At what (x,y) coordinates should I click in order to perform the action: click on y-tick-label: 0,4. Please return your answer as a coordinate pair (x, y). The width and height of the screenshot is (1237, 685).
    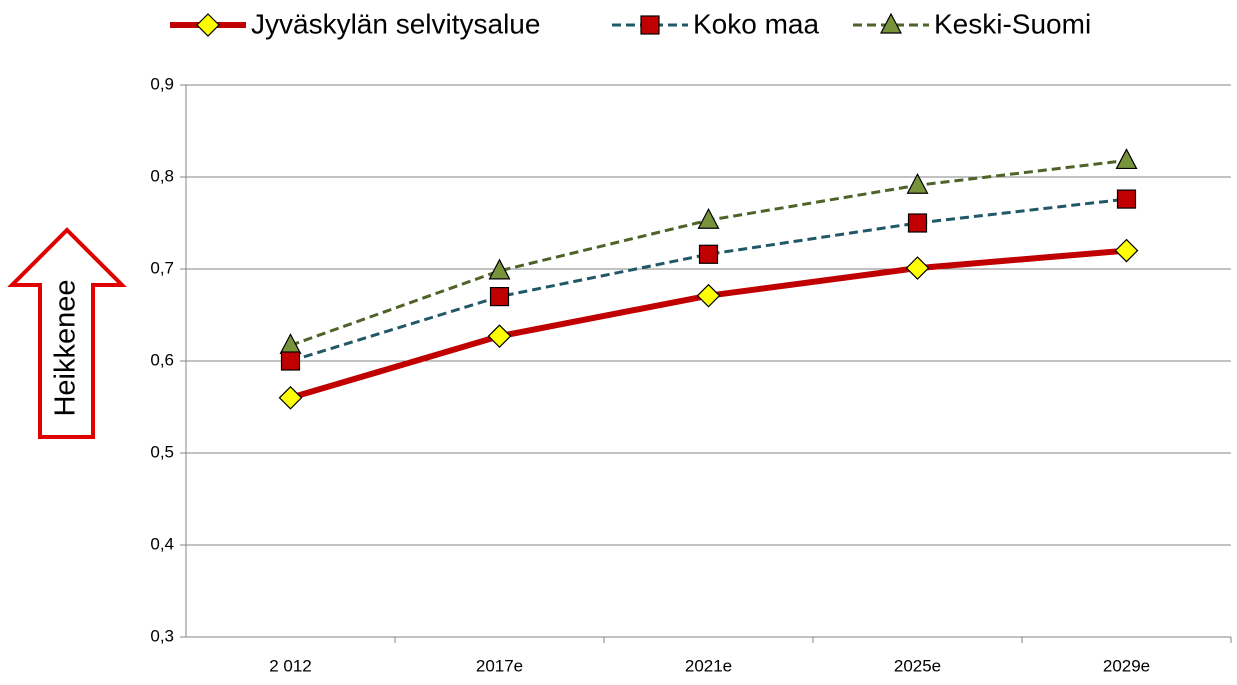
    Looking at the image, I should click on (162, 543).